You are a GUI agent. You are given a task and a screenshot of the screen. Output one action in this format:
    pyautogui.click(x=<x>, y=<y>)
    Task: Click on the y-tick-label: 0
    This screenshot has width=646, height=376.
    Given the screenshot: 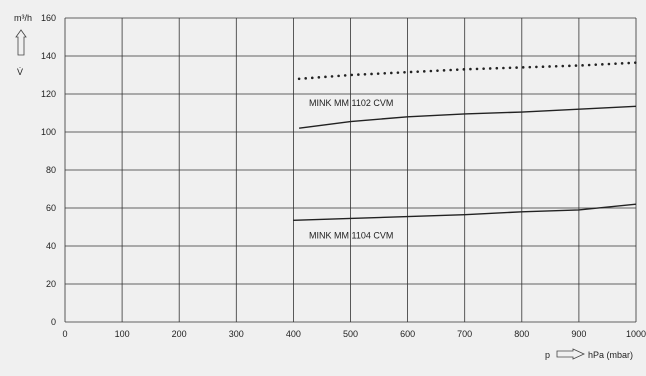 What is the action you would take?
    pyautogui.click(x=53, y=322)
    